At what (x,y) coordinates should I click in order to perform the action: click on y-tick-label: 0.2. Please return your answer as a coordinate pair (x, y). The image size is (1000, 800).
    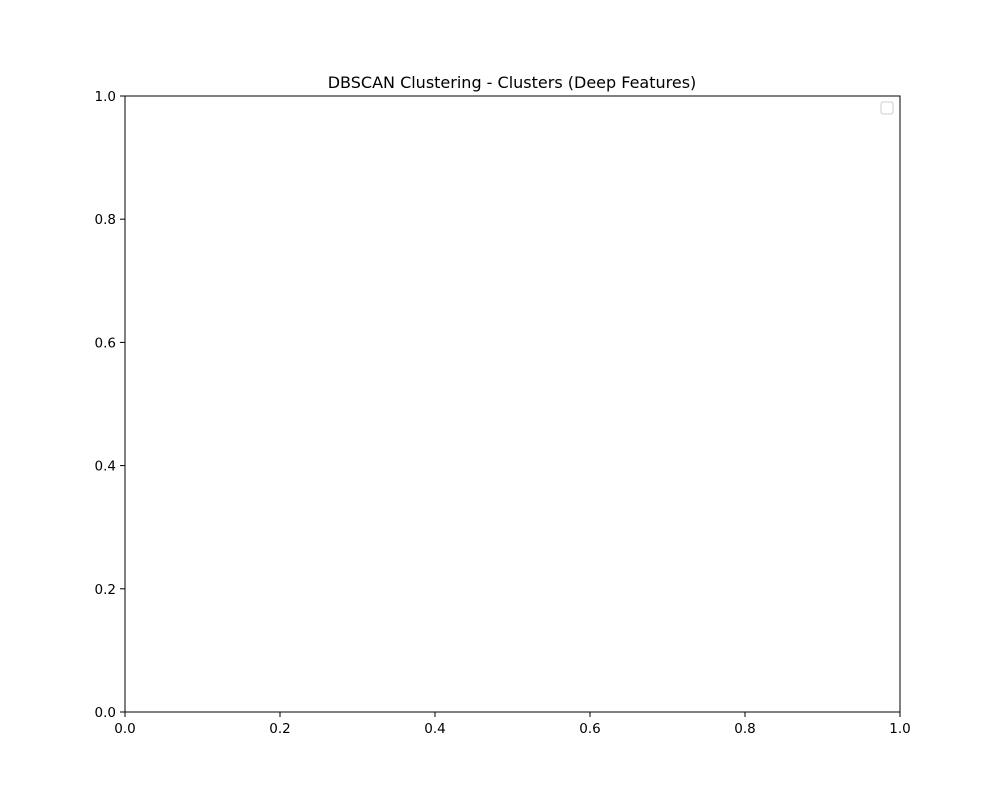
    Looking at the image, I should click on (105, 590).